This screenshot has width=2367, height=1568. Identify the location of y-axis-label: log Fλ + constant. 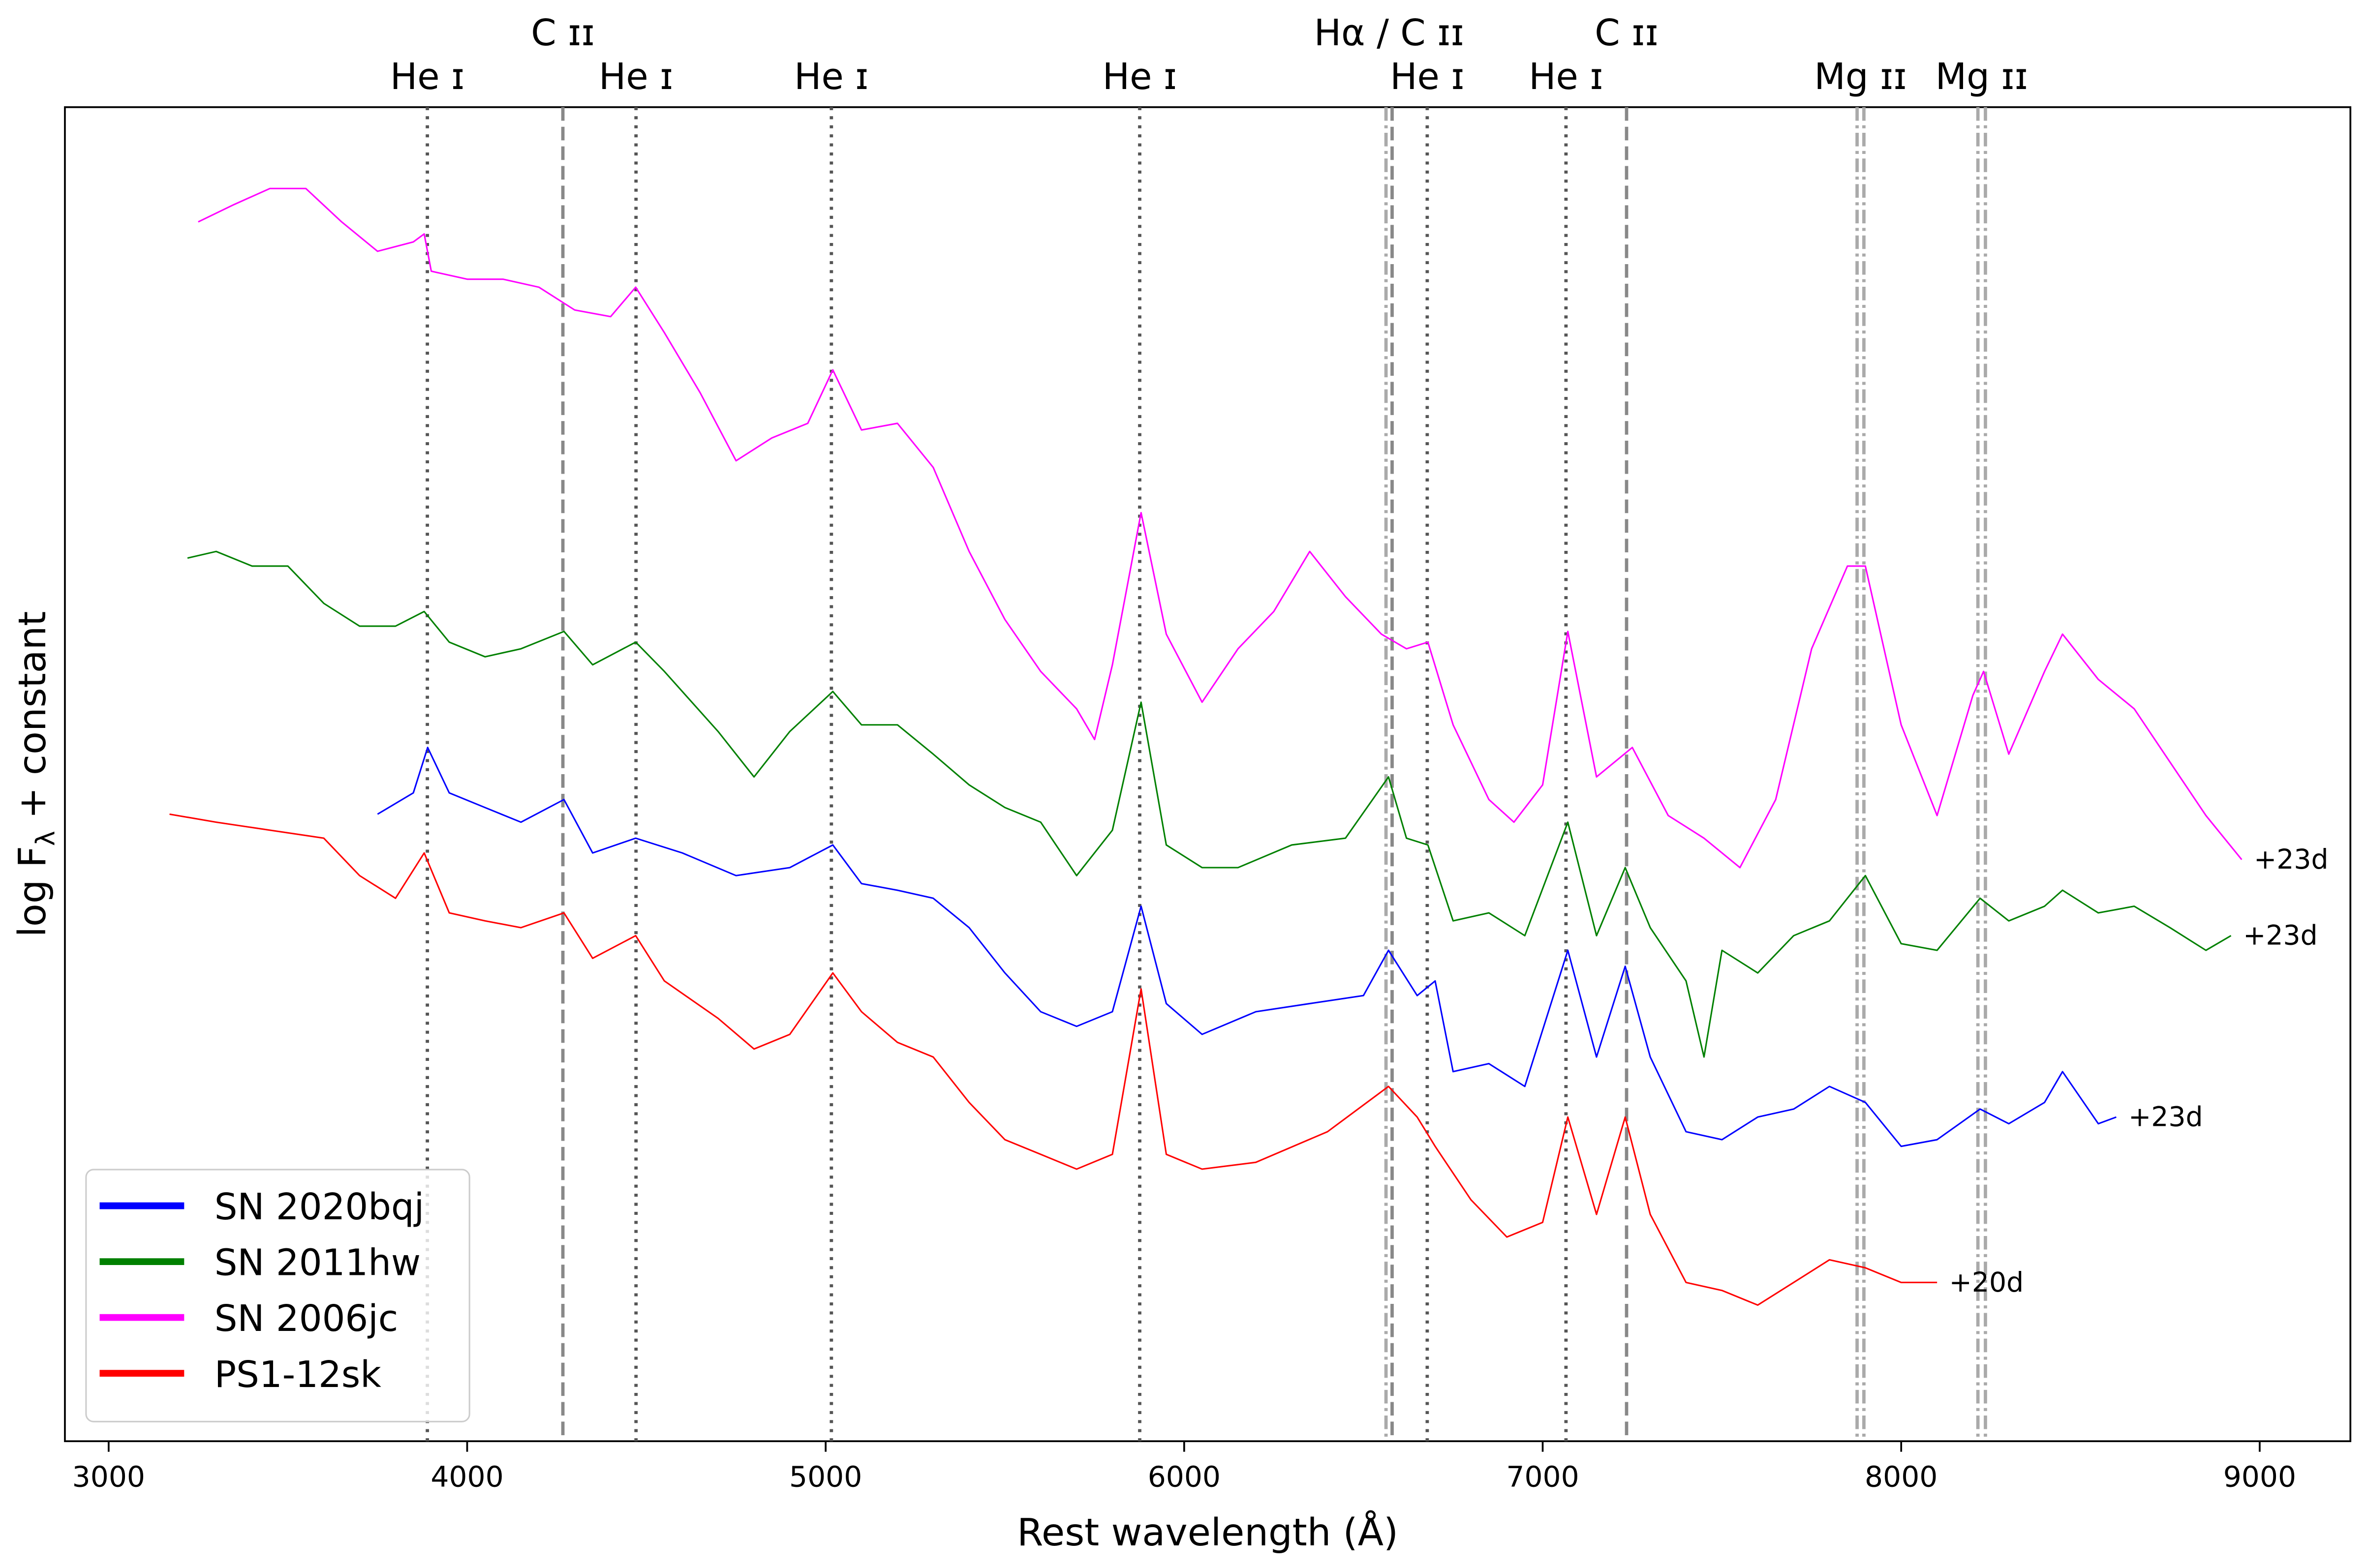
(36, 774).